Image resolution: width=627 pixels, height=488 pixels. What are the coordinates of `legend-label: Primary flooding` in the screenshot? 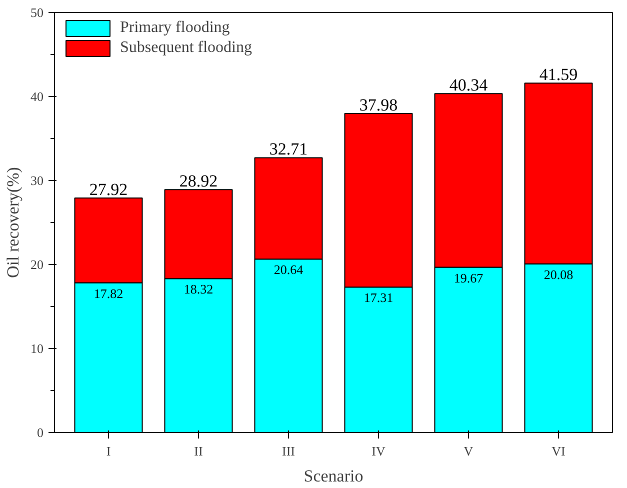 It's located at (175, 28).